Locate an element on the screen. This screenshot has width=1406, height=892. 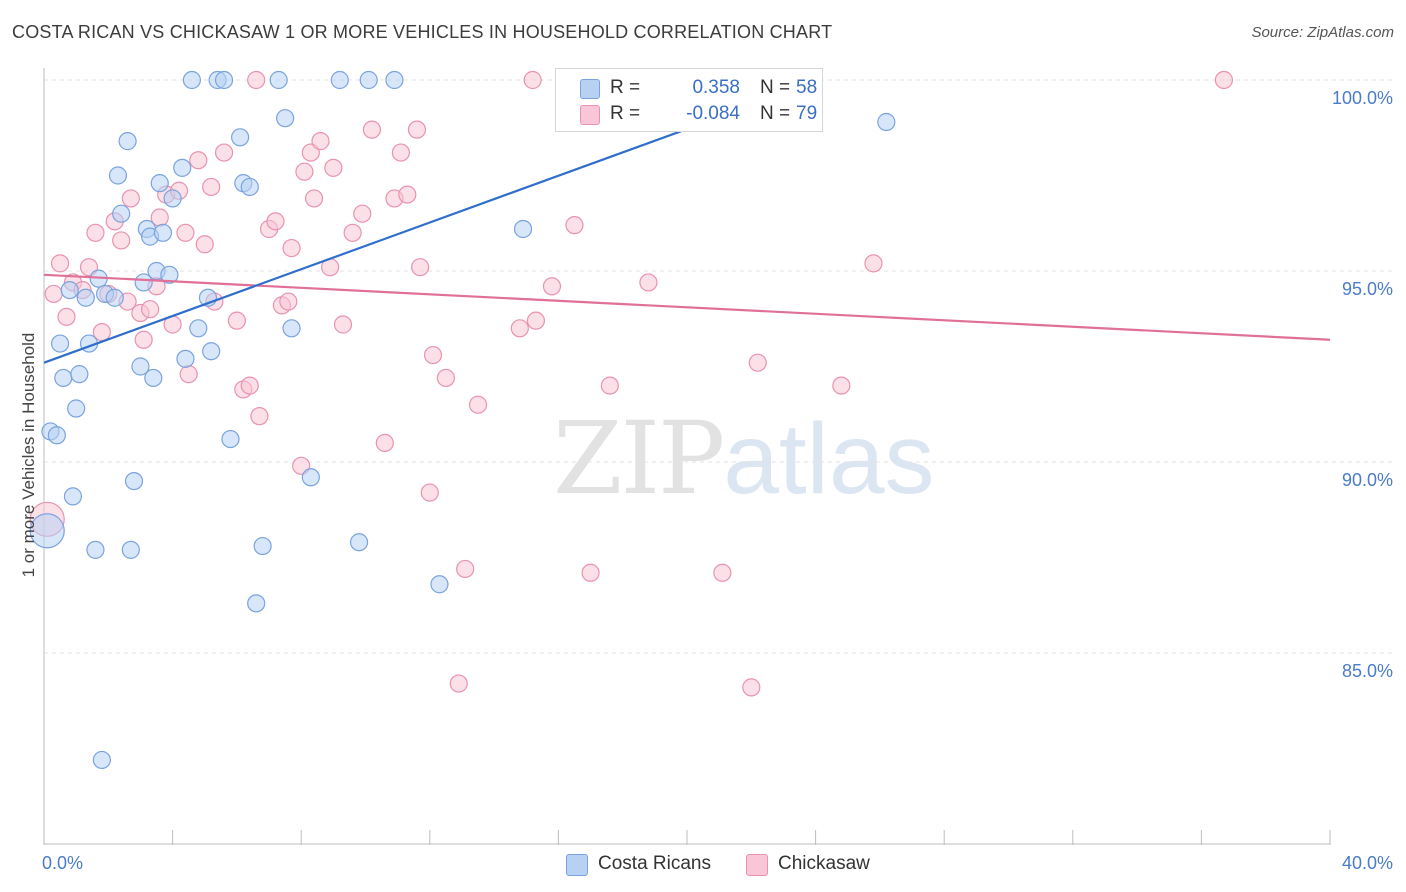
y-tick-label: 95.0% is located at coordinates (1367, 289).